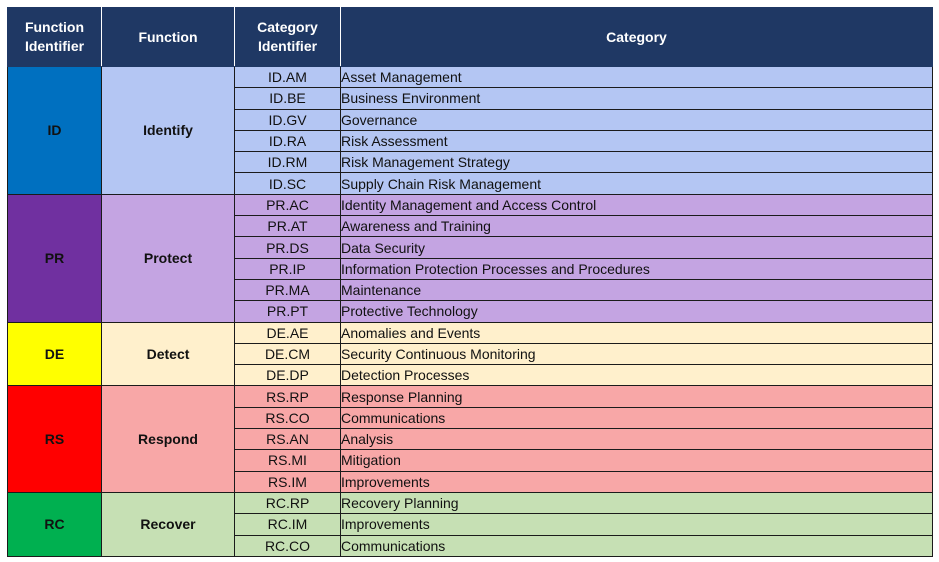 The height and width of the screenshot is (562, 939). What do you see at coordinates (54, 354) in the screenshot?
I see `function-identifier-de: DE` at bounding box center [54, 354].